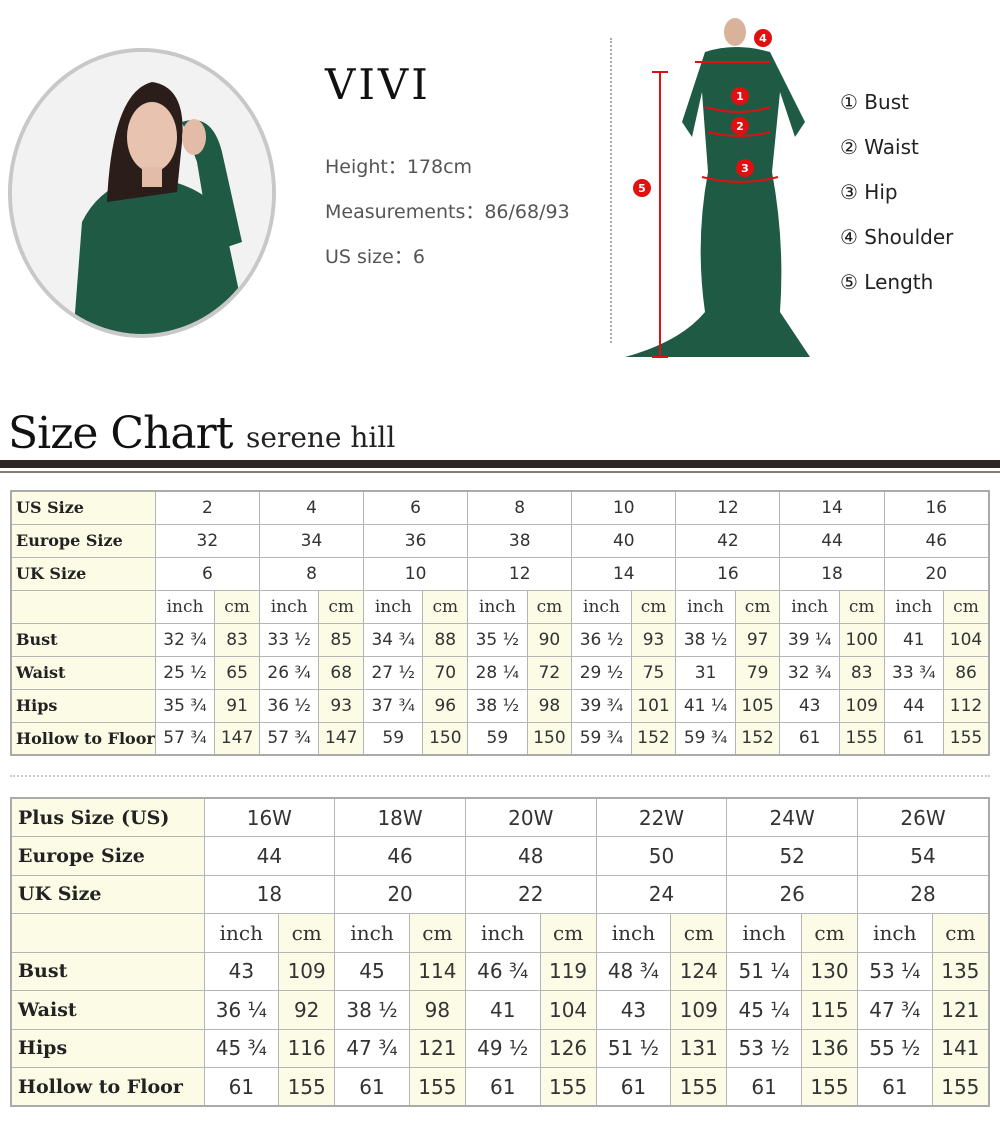 Image resolution: width=1000 pixels, height=1128 pixels. I want to click on value-cell: 57 ¾, so click(185, 738).